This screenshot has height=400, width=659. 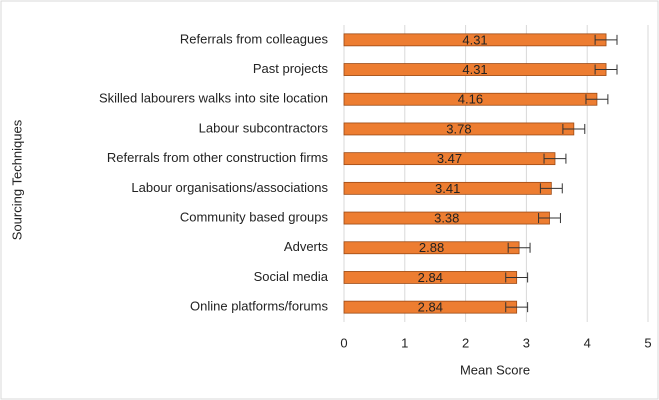 What do you see at coordinates (291, 276) in the screenshot?
I see `y-tick-label: Social media` at bounding box center [291, 276].